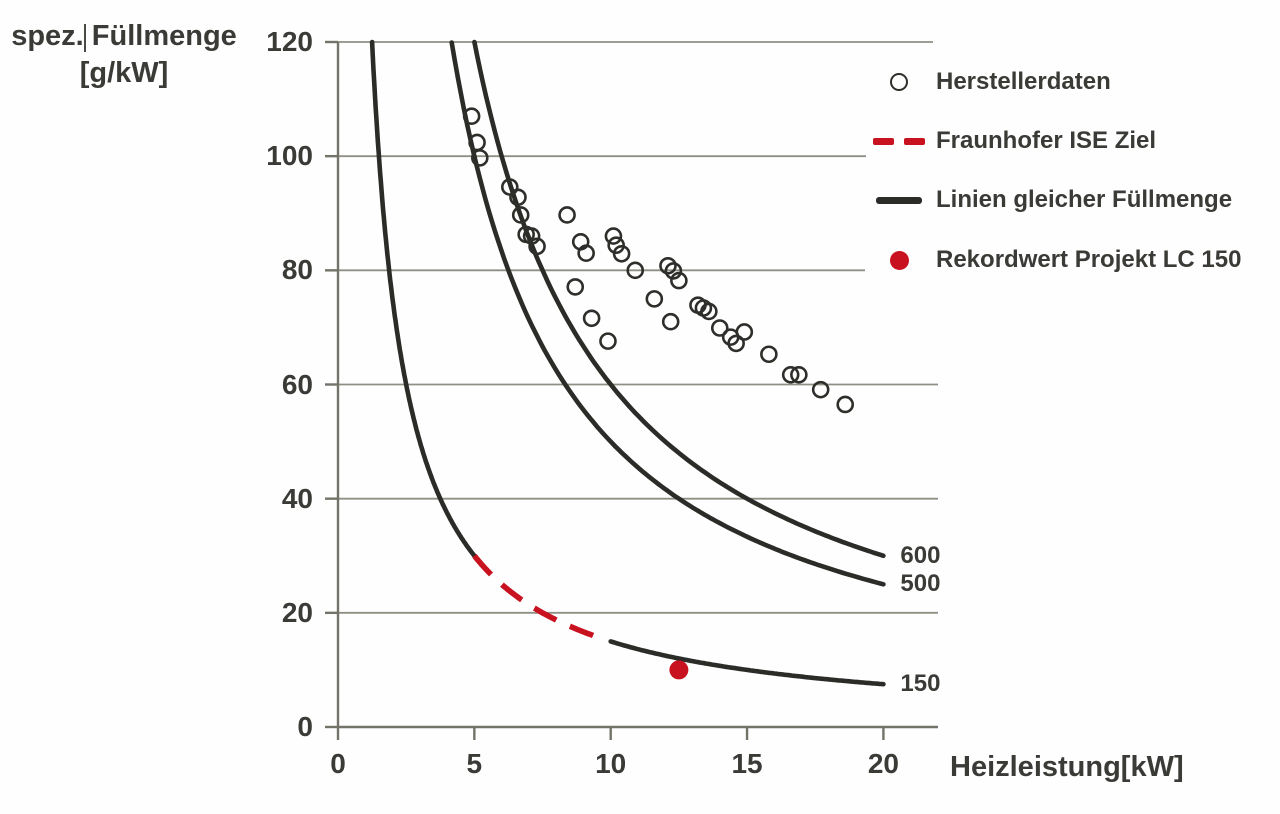 The height and width of the screenshot is (814, 1280). What do you see at coordinates (920, 555) in the screenshot?
I see `curve-label-600: 600` at bounding box center [920, 555].